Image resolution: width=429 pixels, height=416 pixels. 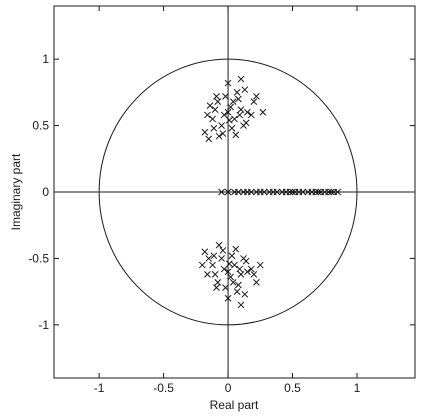 I want to click on y-tick-label: 1, so click(x=45, y=59).